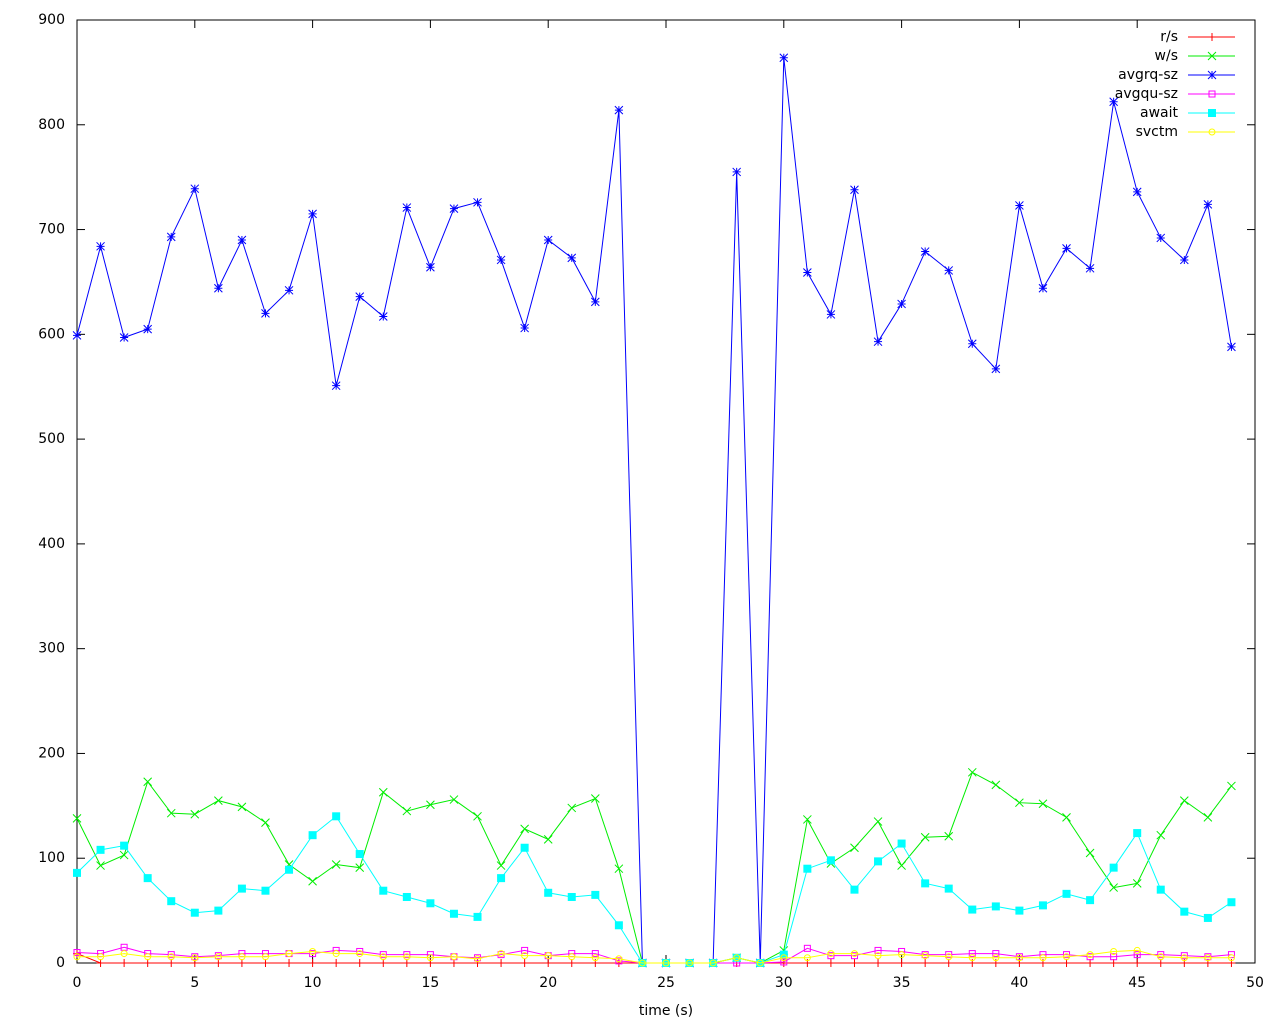 Image resolution: width=1280 pixels, height=1028 pixels. Describe the element at coordinates (548, 983) in the screenshot. I see `x-tick-label: 20` at that location.